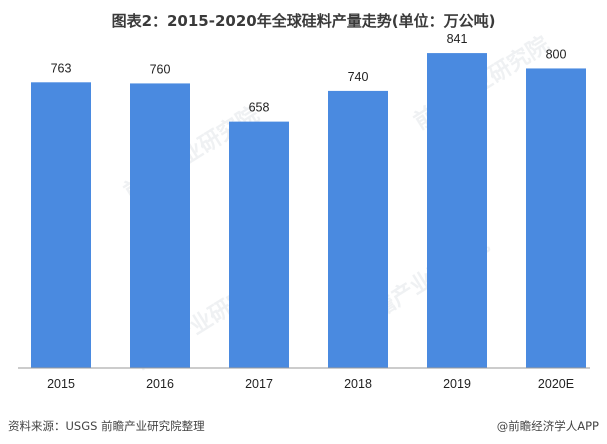  I want to click on bar-2020E, so click(556, 218).